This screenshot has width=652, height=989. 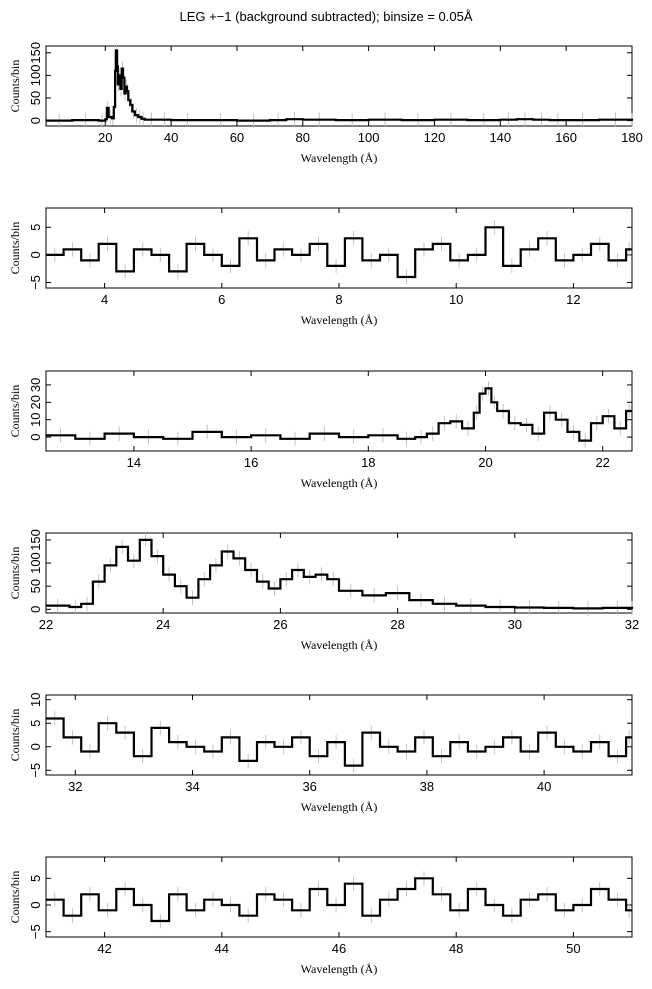 I want to click on x-tick-label: 28, so click(x=397, y=624).